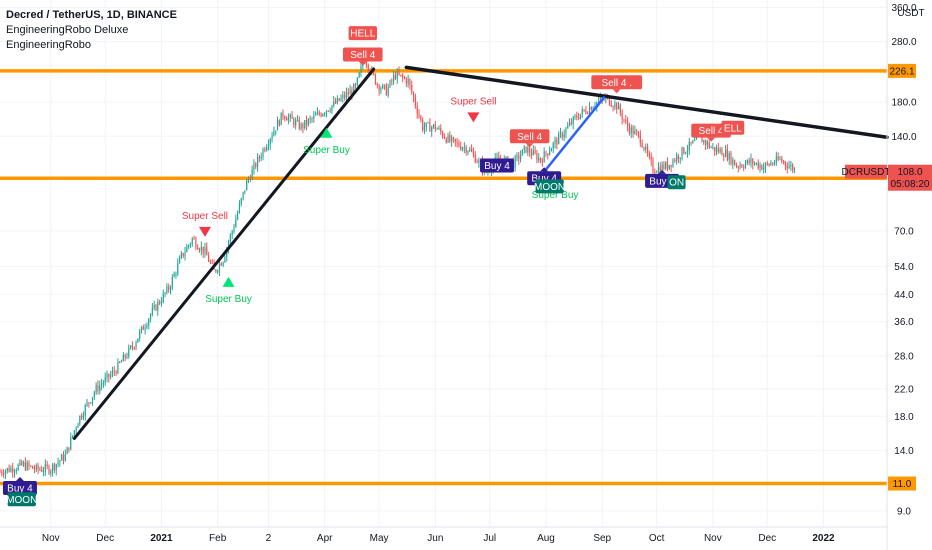 The width and height of the screenshot is (932, 550). What do you see at coordinates (902, 70) in the screenshot?
I see `price-level-badge: 226.1` at bounding box center [902, 70].